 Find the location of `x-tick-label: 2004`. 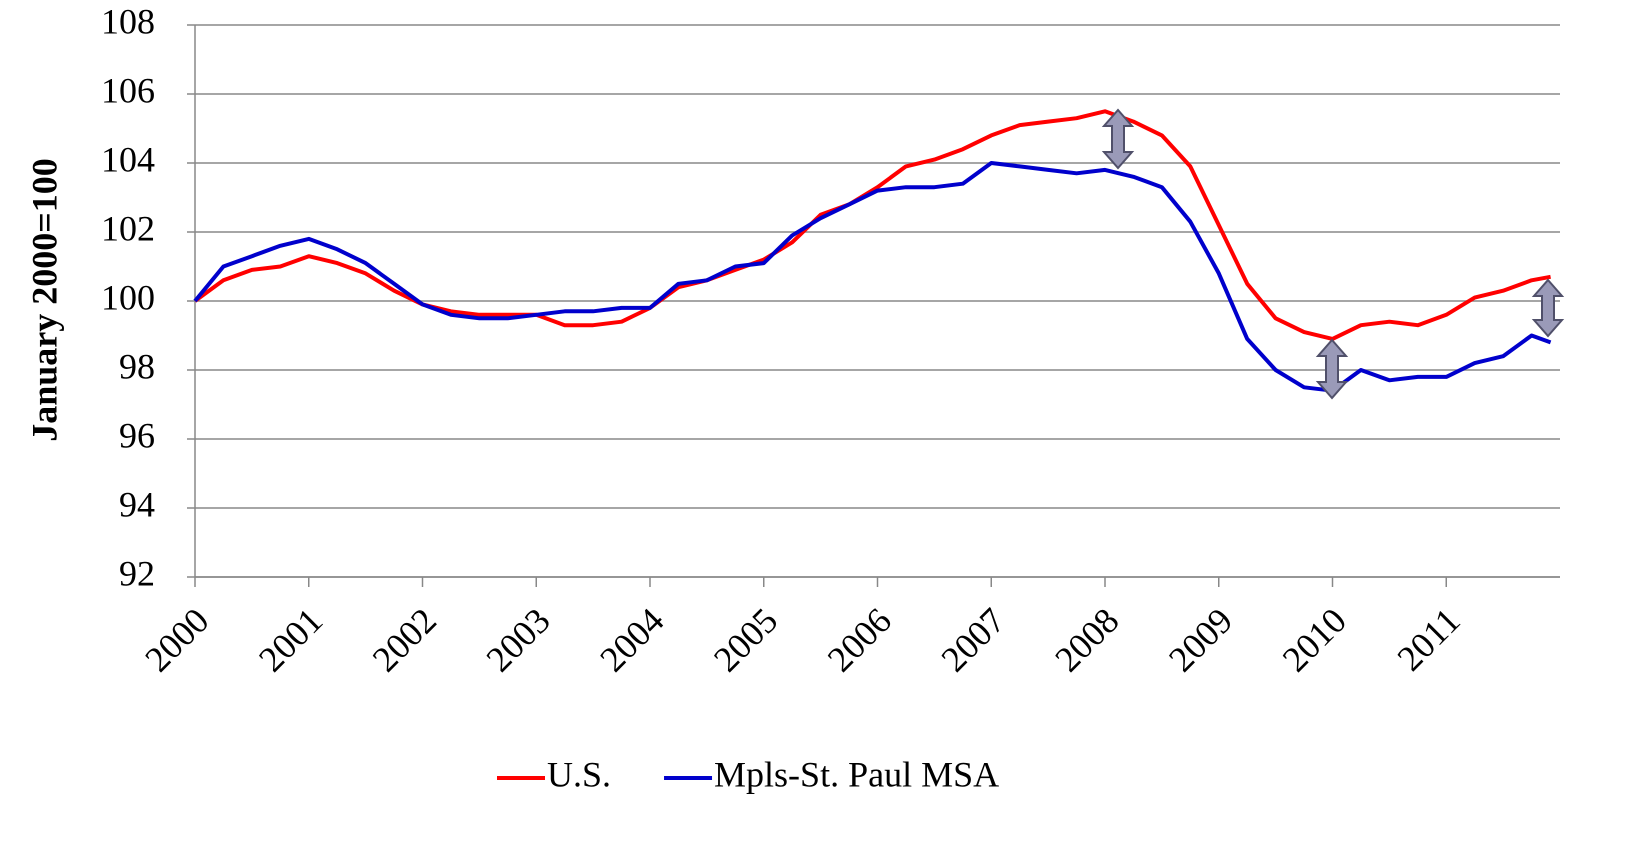

x-tick-label: 2004 is located at coordinates (631, 639).